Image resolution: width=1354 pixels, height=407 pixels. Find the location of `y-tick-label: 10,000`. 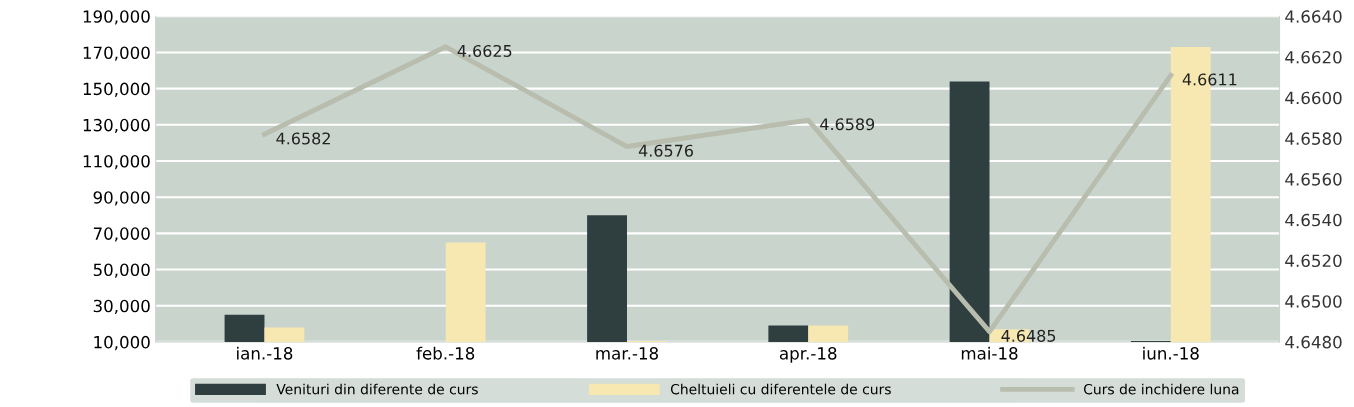

y-tick-label: 10,000 is located at coordinates (122, 343).